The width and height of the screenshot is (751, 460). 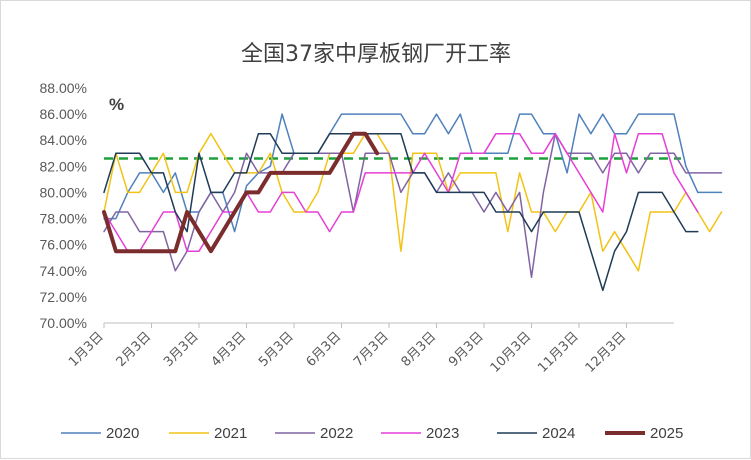 I want to click on legend-label-2021: 2021, so click(x=230, y=433).